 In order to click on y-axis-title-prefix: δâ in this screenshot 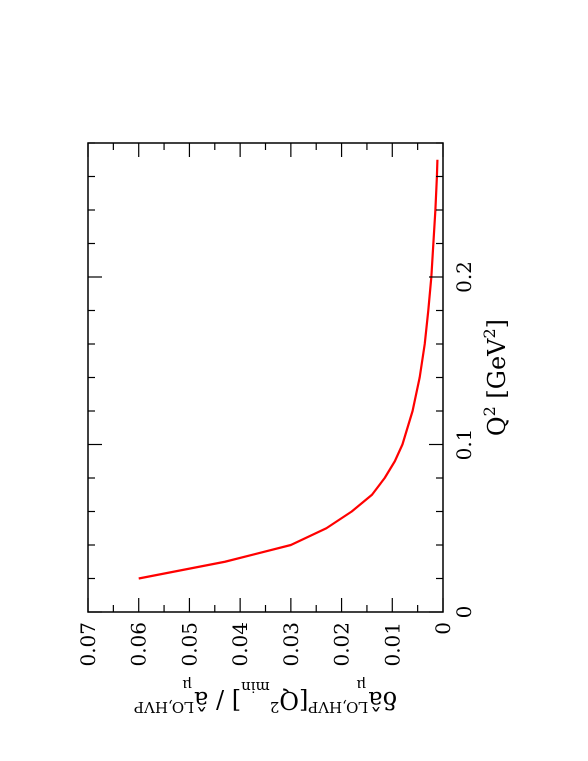, I will do `click(382, 700)`.